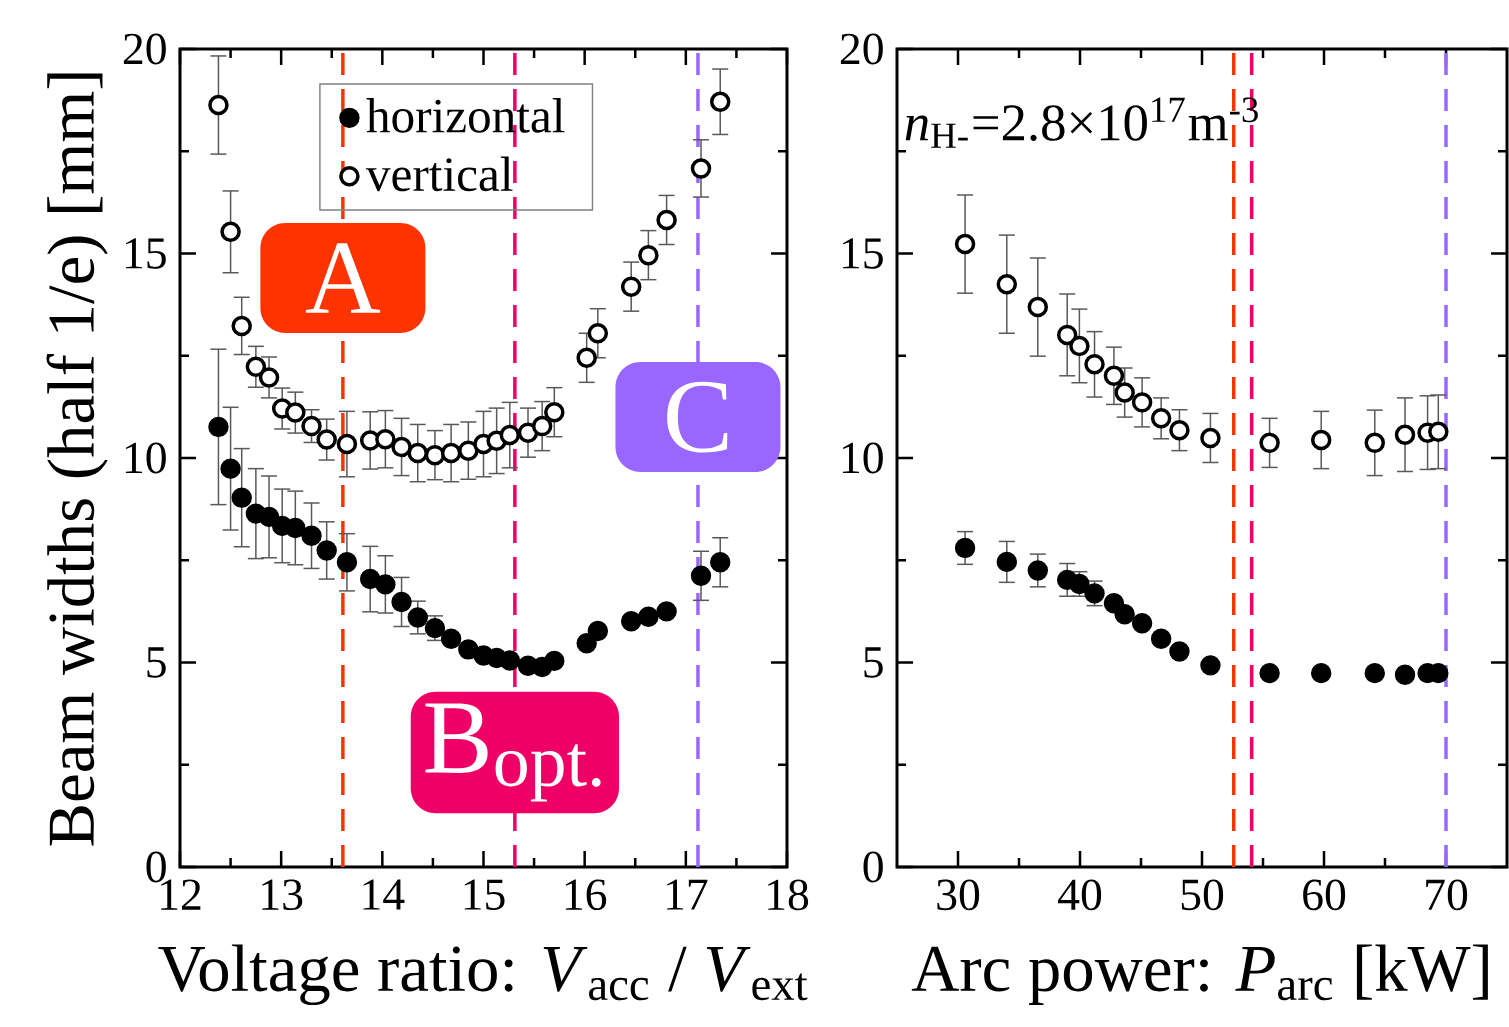  I want to click on x-tick-label: 15, so click(484, 895).